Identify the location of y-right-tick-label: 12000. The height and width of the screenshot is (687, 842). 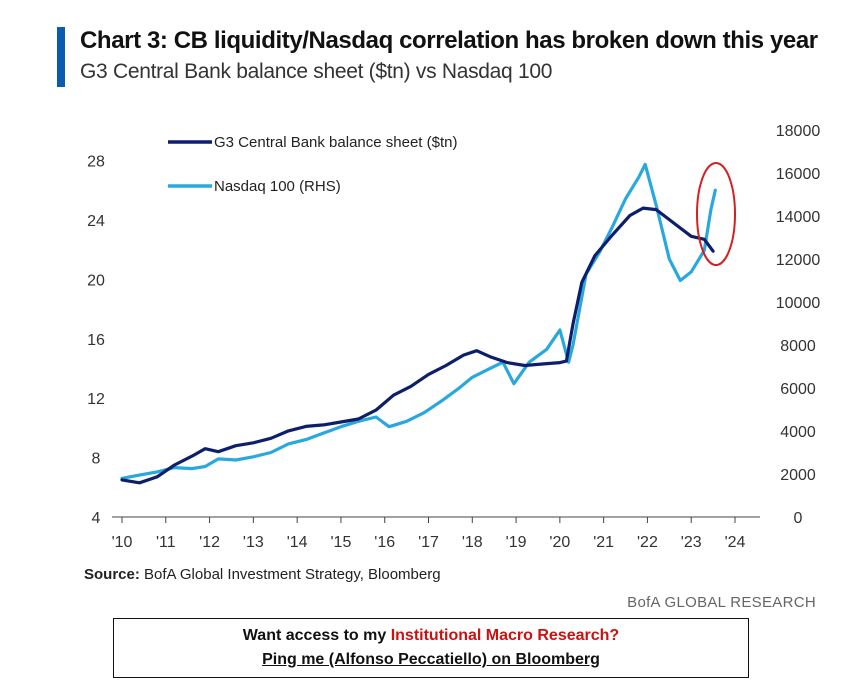
(798, 260).